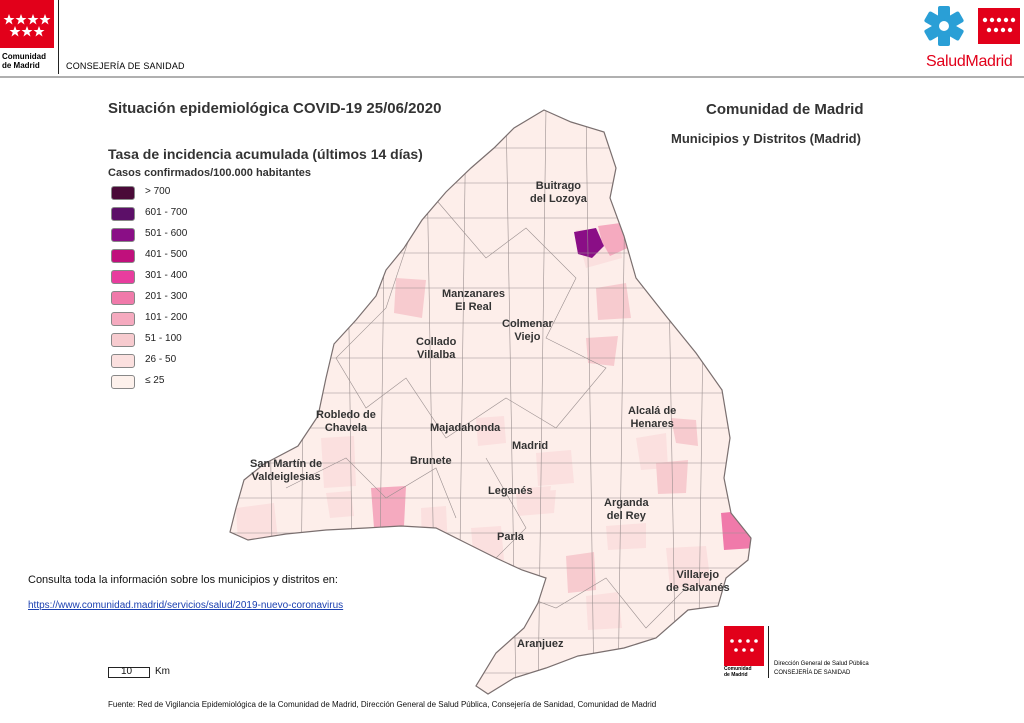  I want to click on legend-item: 301 - 400, so click(171, 277).